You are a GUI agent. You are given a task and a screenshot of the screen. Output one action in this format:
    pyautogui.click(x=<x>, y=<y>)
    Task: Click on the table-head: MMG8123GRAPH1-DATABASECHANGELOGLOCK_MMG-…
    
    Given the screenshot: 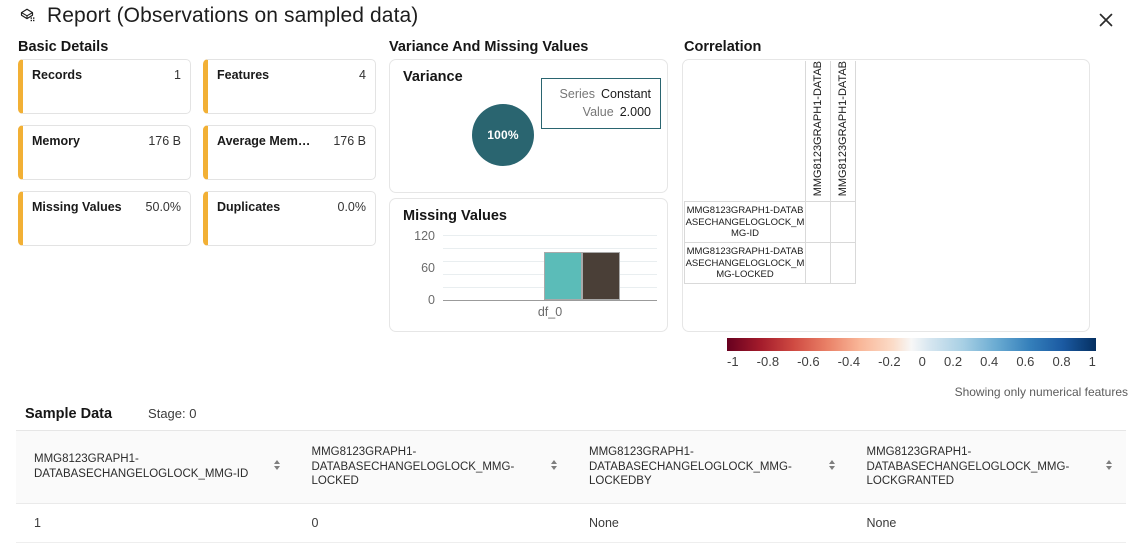 What is the action you would take?
    pyautogui.click(x=571, y=467)
    